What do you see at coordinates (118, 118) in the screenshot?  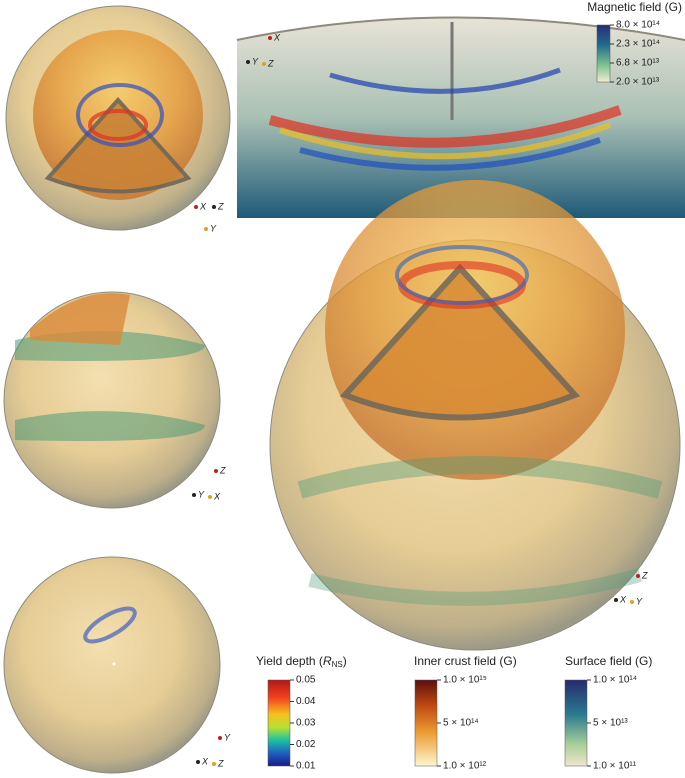 I see `sphere-top-left` at bounding box center [118, 118].